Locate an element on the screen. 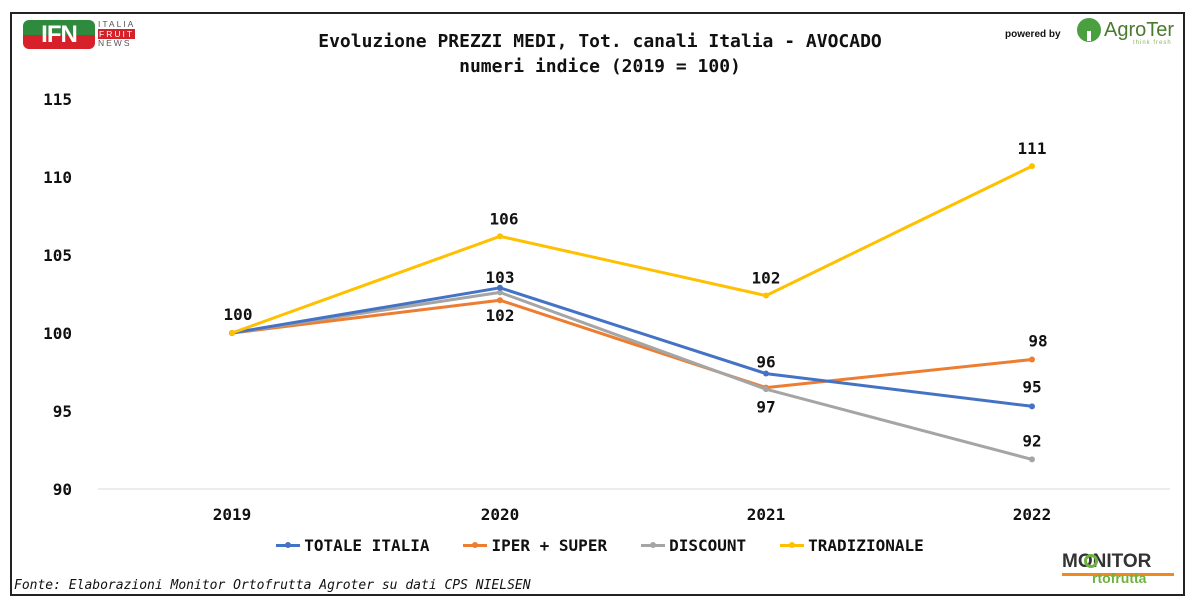  ortofrutta-word: rtofrutta is located at coordinates (1119, 578).